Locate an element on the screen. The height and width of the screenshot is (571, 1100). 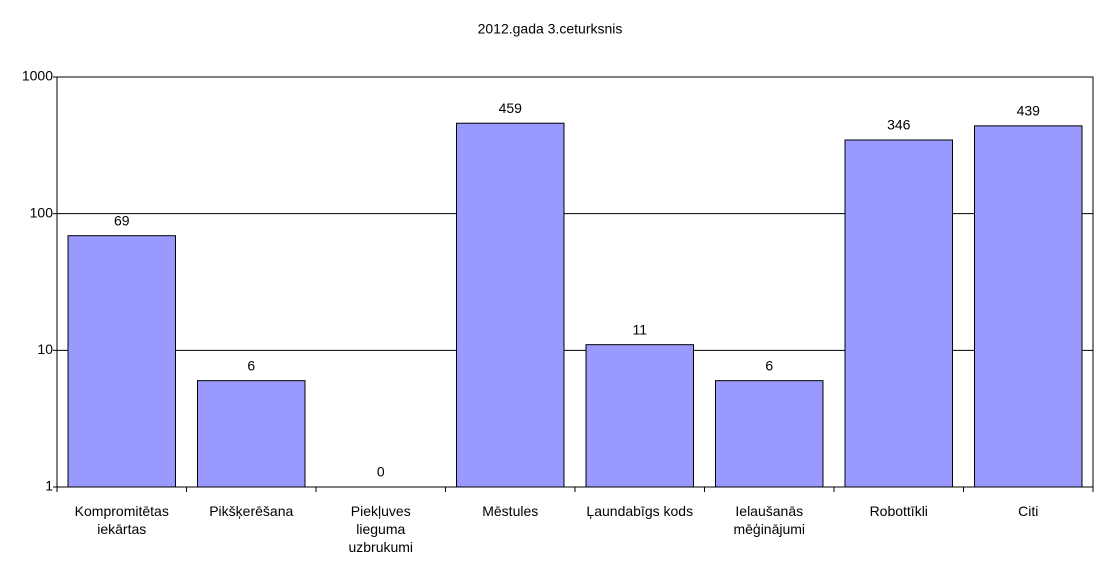
x-tick-label: Citi is located at coordinates (1028, 511).